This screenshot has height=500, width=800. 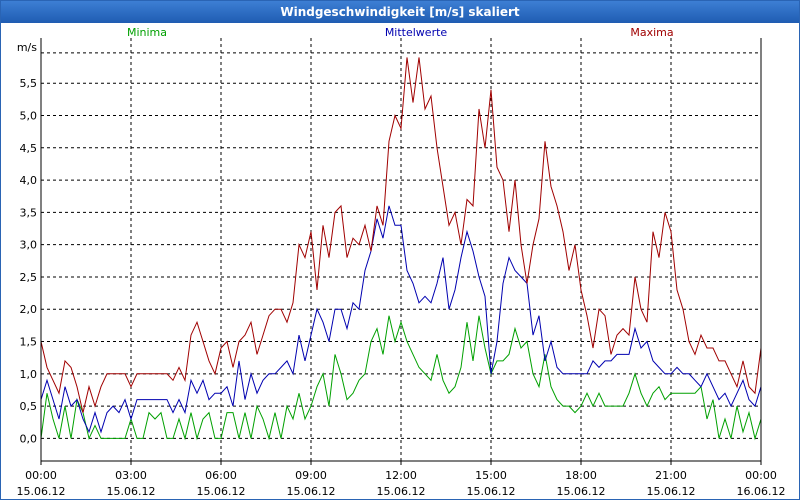 I want to click on x-tick-time: 18:00, so click(x=581, y=475).